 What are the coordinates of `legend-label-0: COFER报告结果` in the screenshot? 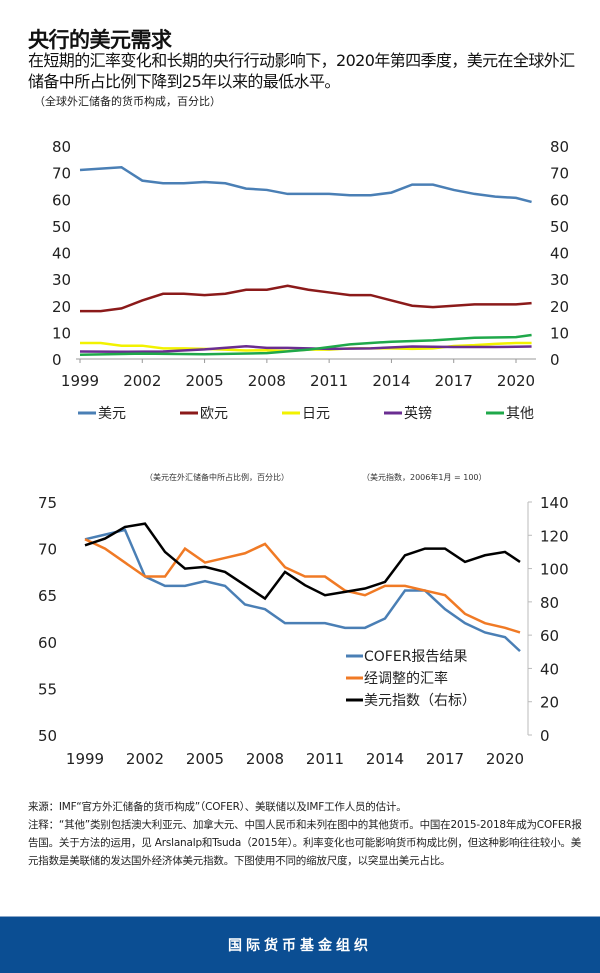 It's located at (415, 657).